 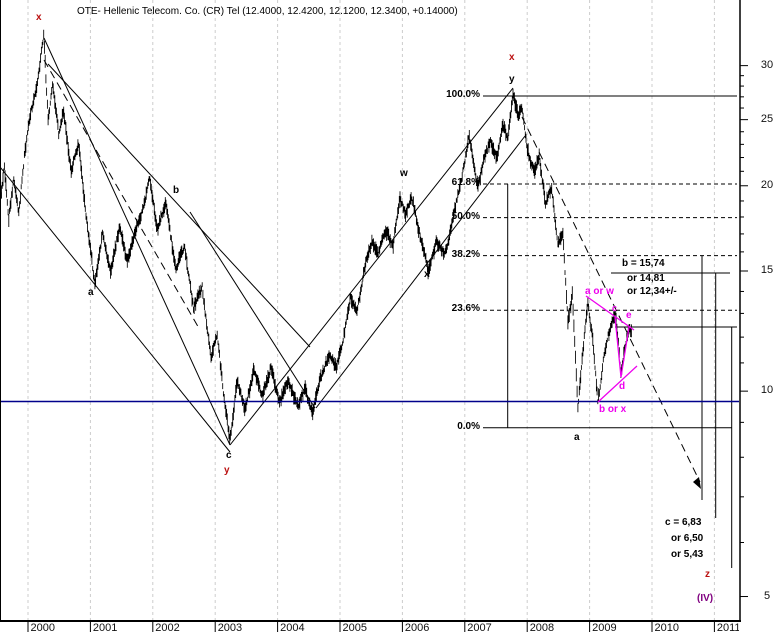 What do you see at coordinates (707, 574) in the screenshot?
I see `wave-label-z-projected: z` at bounding box center [707, 574].